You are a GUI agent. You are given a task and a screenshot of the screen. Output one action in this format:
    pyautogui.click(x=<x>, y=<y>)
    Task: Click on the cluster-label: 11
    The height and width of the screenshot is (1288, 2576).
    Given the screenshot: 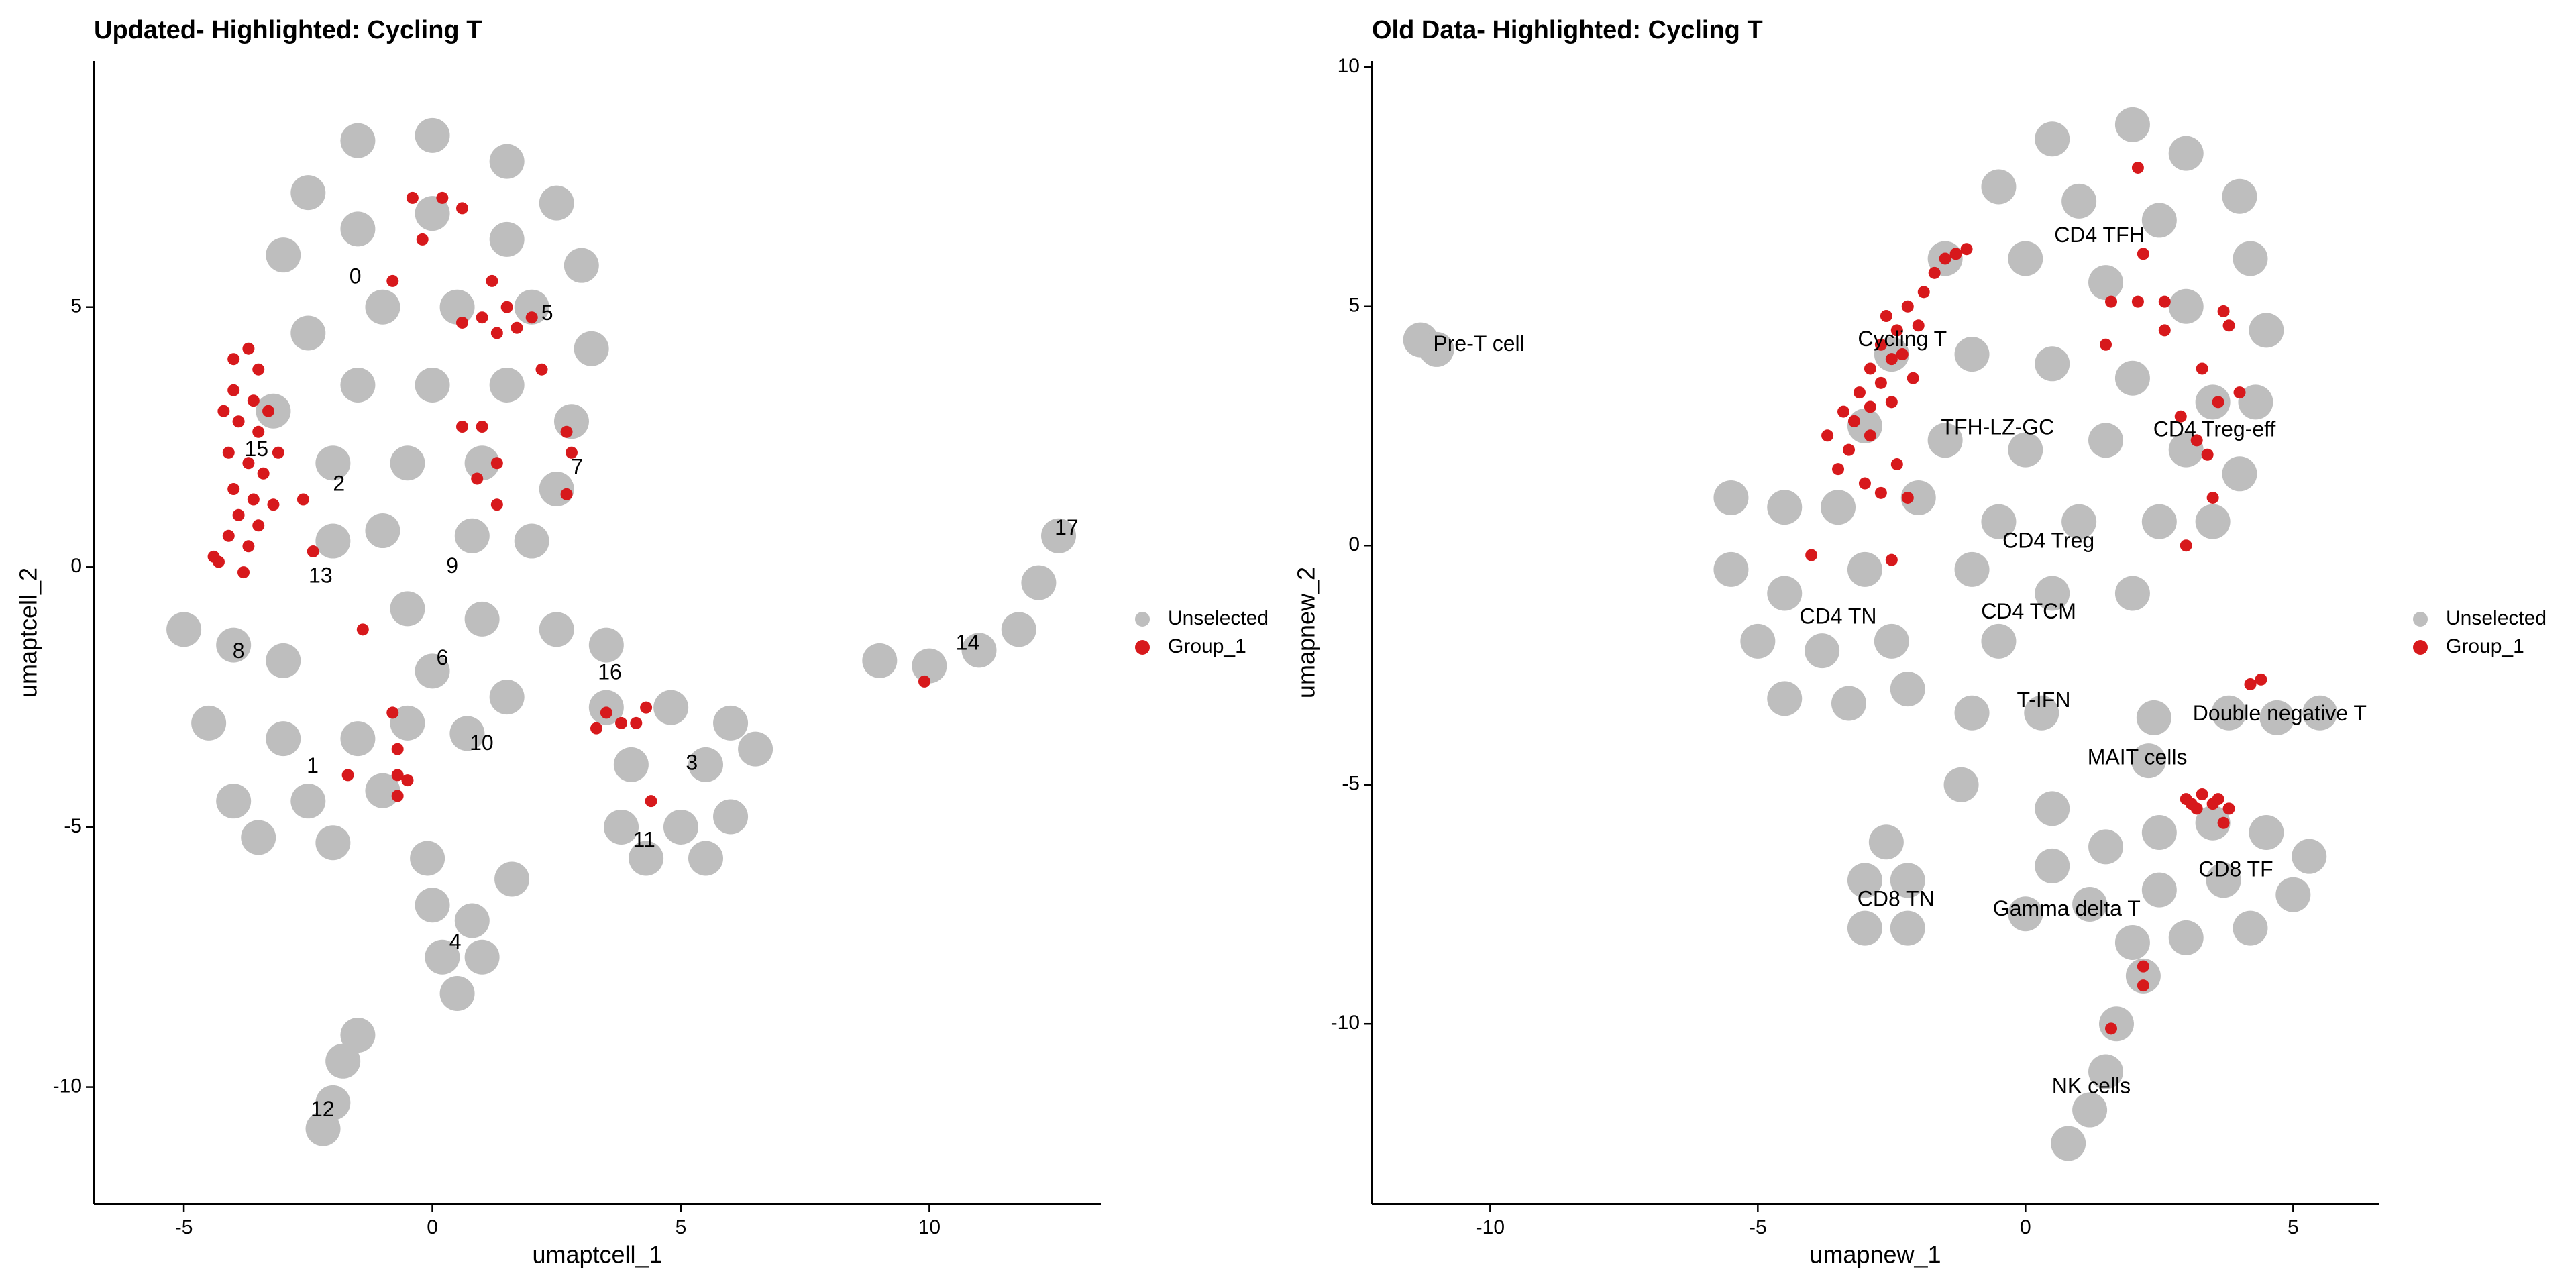 What is the action you would take?
    pyautogui.click(x=644, y=839)
    